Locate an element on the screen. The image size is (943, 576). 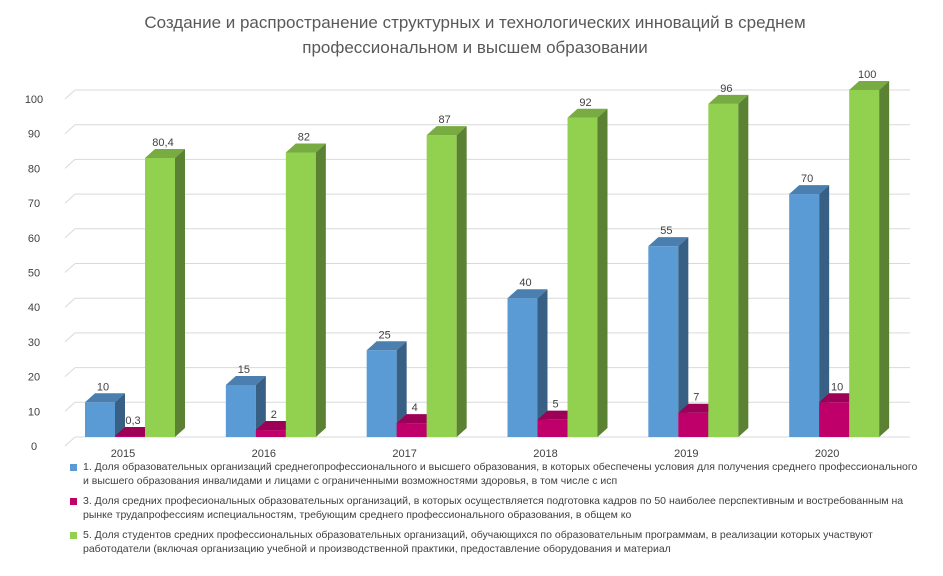
y-tick-label: 0 is located at coordinates (34, 447).